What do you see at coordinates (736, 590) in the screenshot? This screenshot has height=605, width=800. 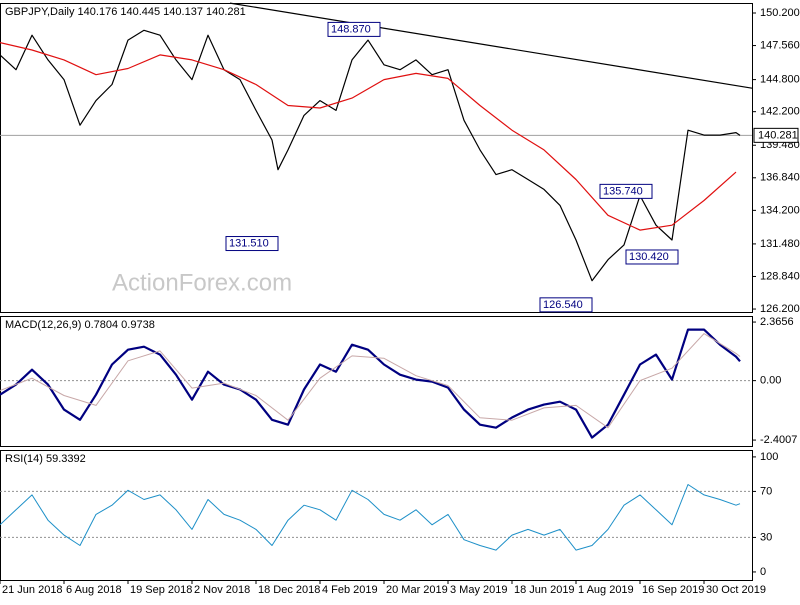 I see `x-tick-label: 30 Oct 2019` at bounding box center [736, 590].